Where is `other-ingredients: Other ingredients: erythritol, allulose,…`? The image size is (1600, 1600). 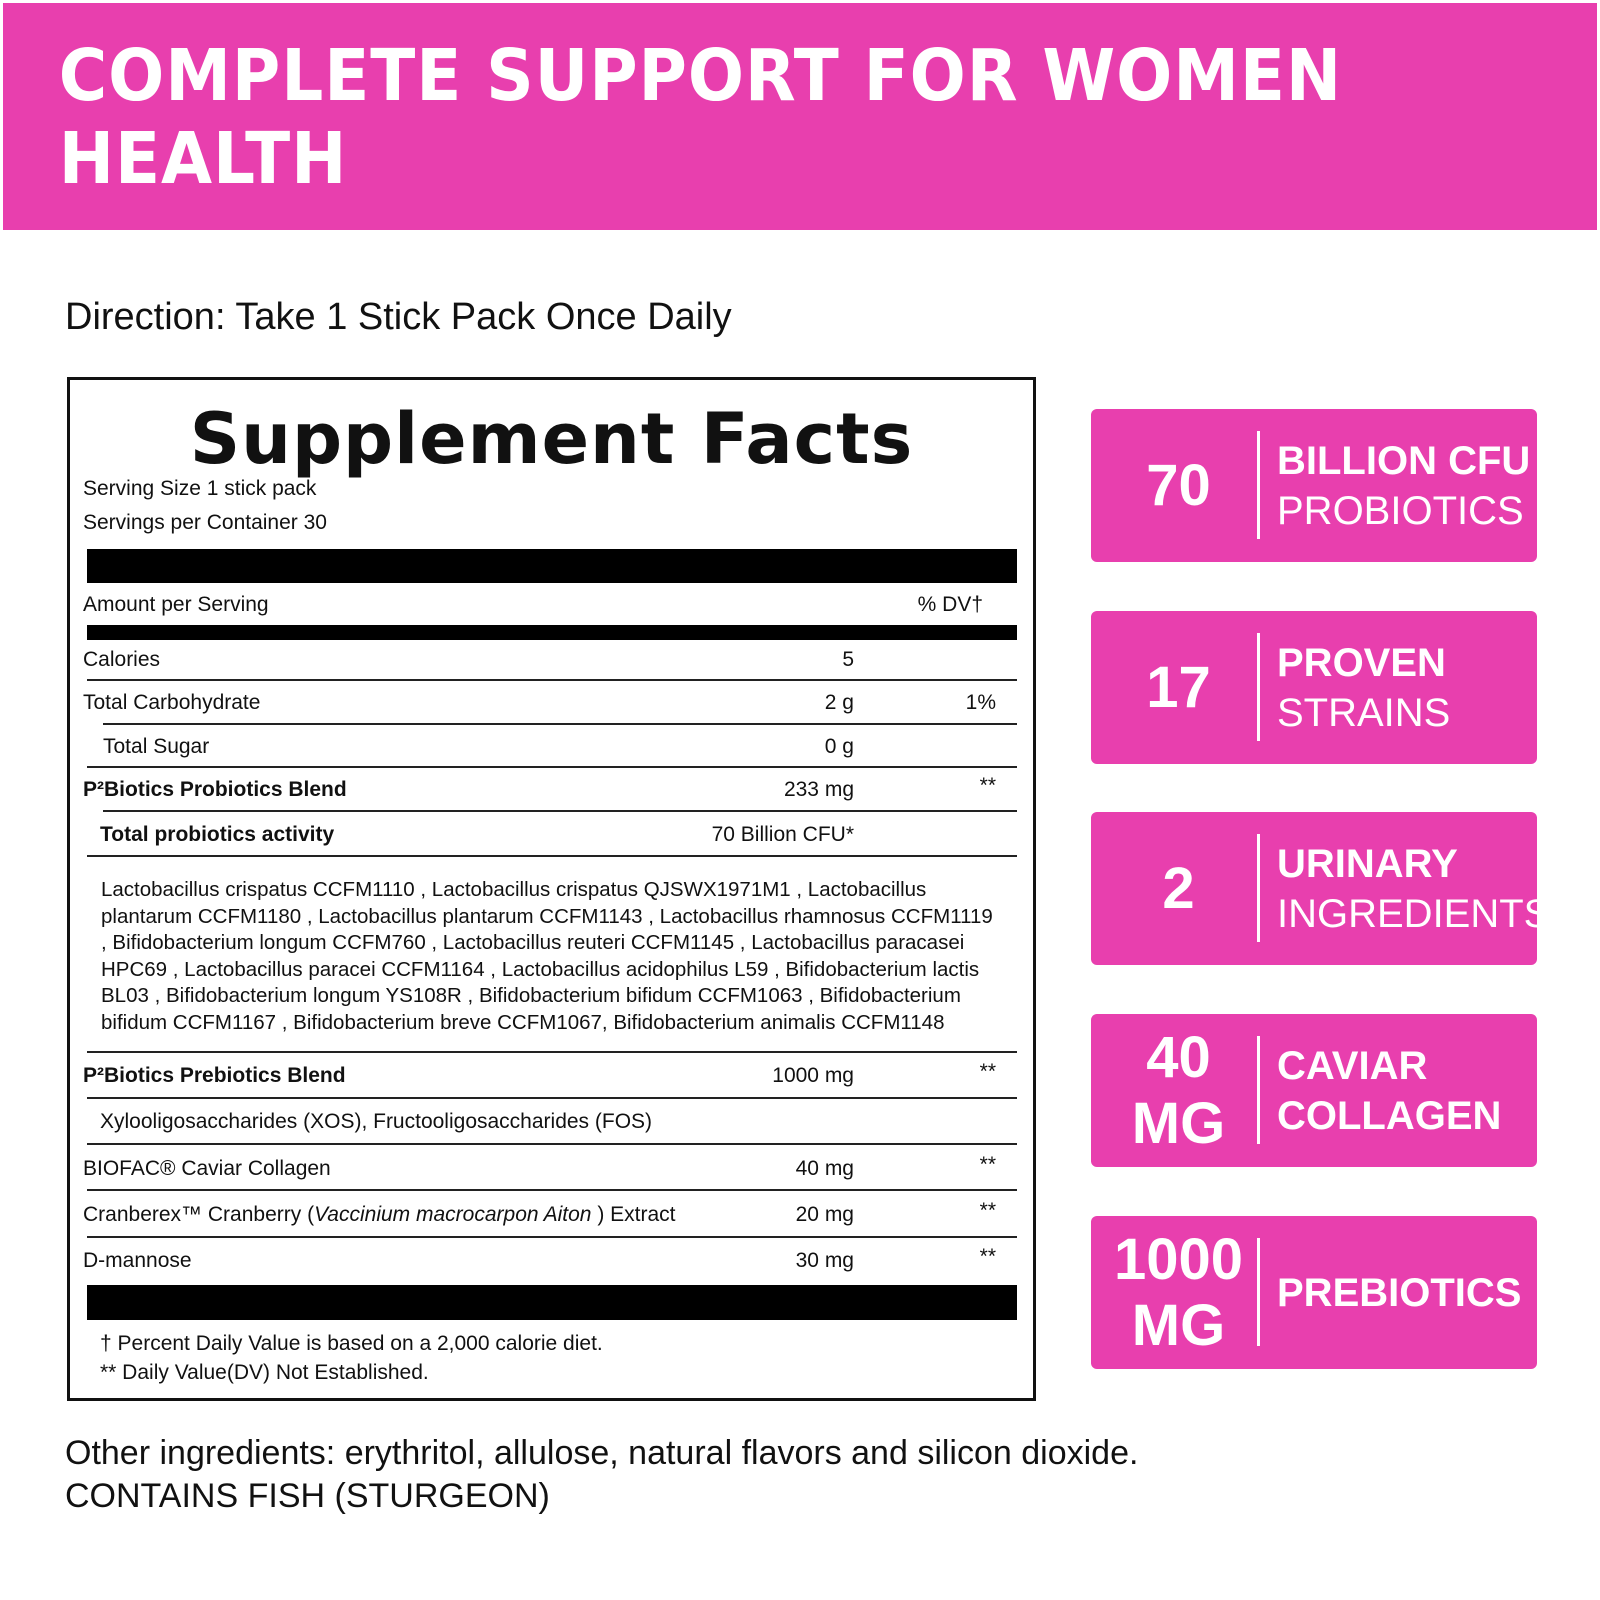 other-ingredients: Other ingredients: erythritol, allulose,… is located at coordinates (601, 1475).